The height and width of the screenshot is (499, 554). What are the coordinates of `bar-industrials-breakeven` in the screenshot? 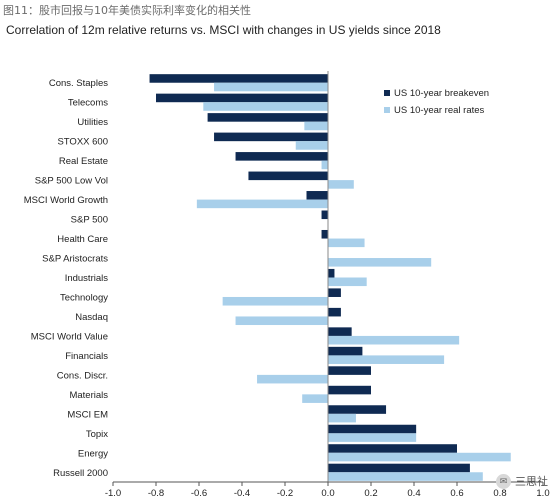 It's located at (331, 273).